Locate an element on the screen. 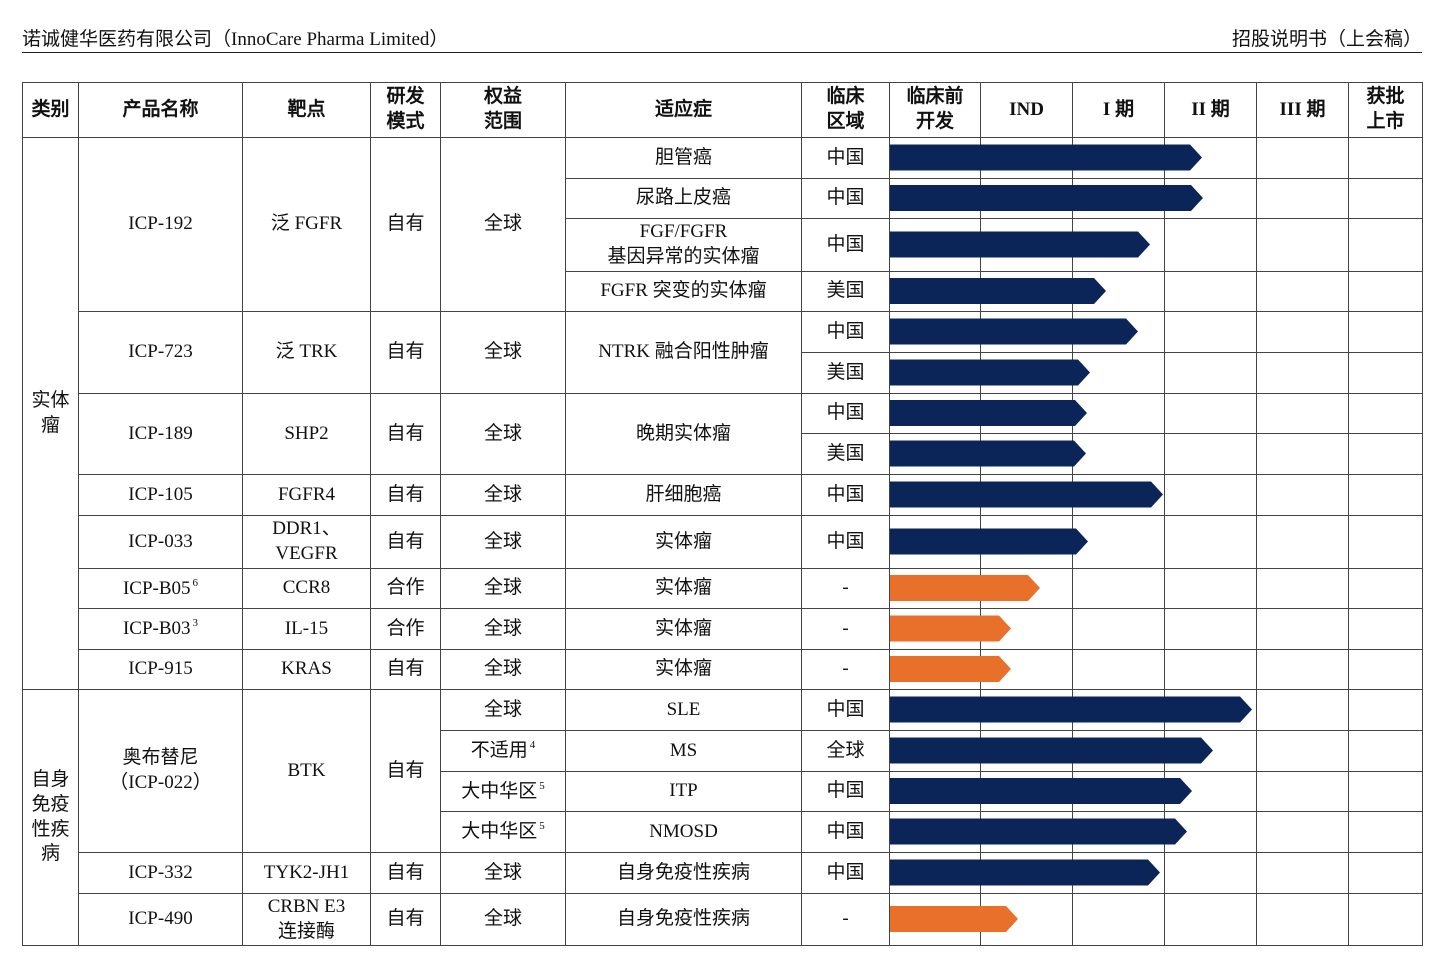  cell-text: 大中华区 is located at coordinates (499, 791).